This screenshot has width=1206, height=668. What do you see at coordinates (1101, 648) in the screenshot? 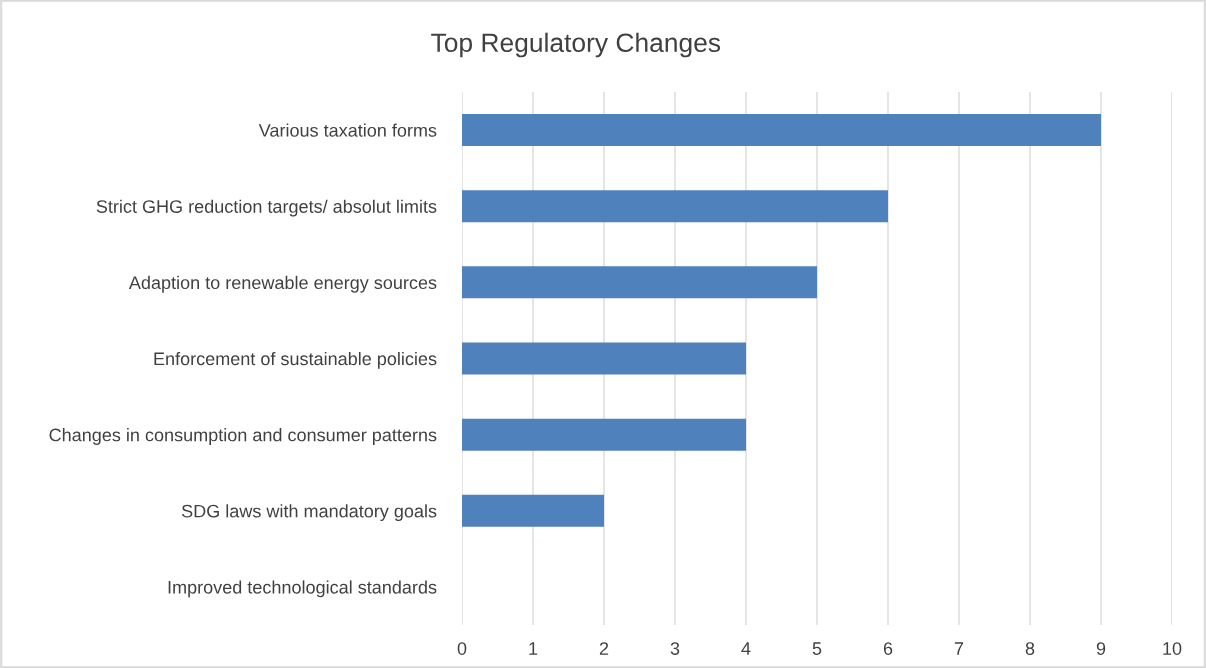
I see `x-tick-label: 9` at bounding box center [1101, 648].